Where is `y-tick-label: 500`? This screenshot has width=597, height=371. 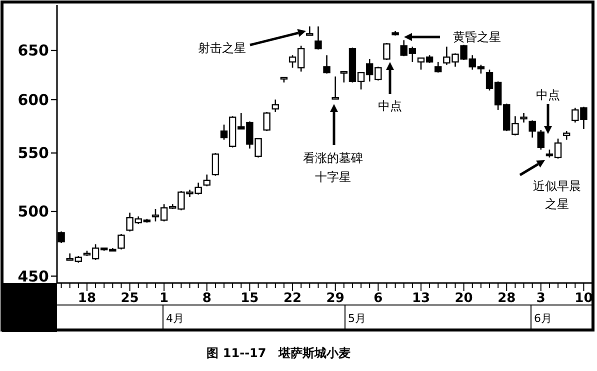 y-tick-label: 500 is located at coordinates (33, 211).